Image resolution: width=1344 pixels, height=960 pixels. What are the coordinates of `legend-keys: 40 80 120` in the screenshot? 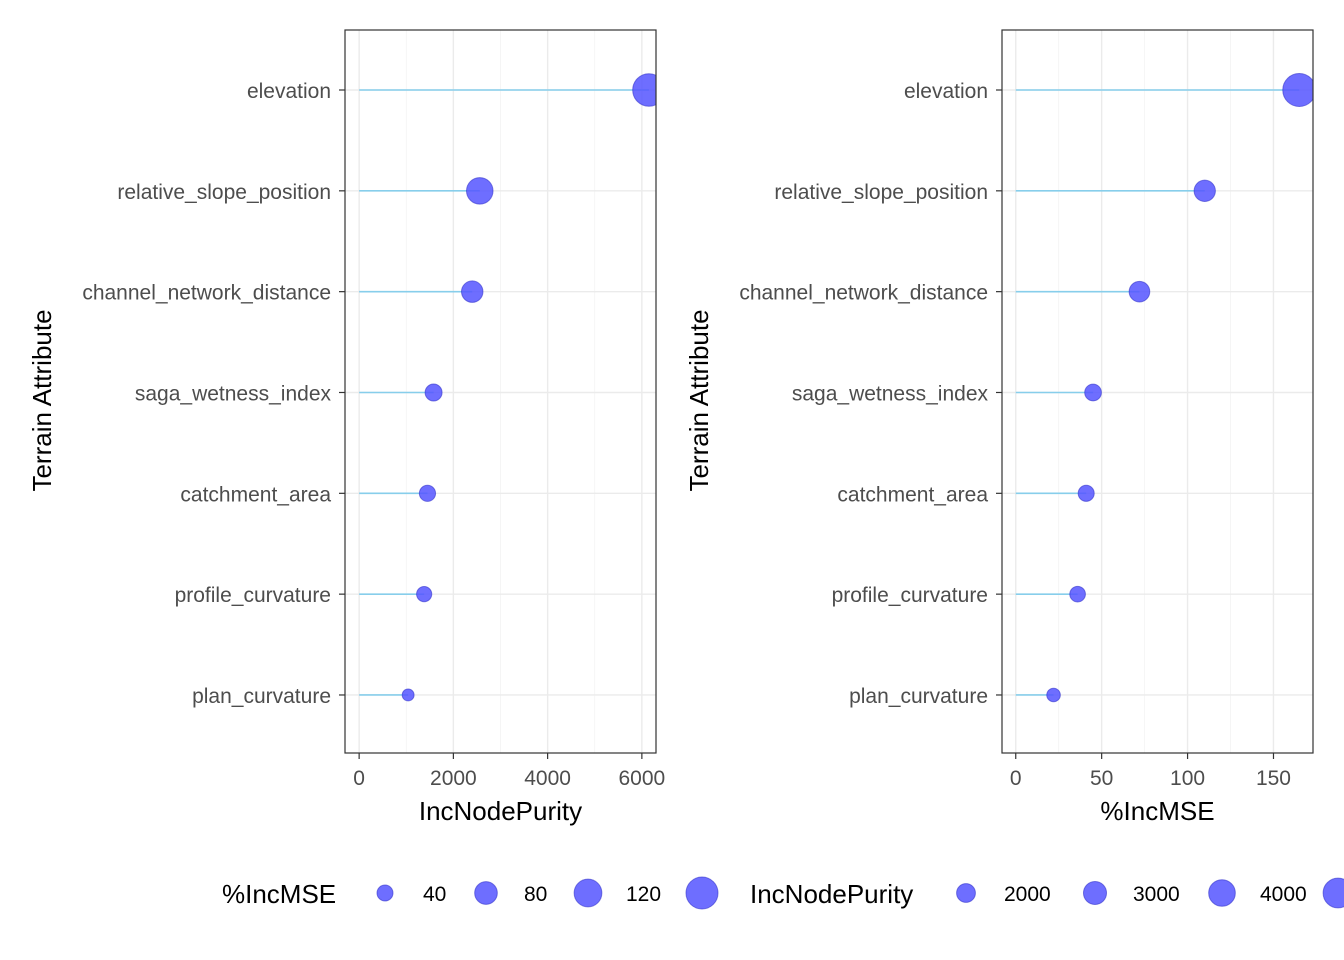 It's located at (547, 893).